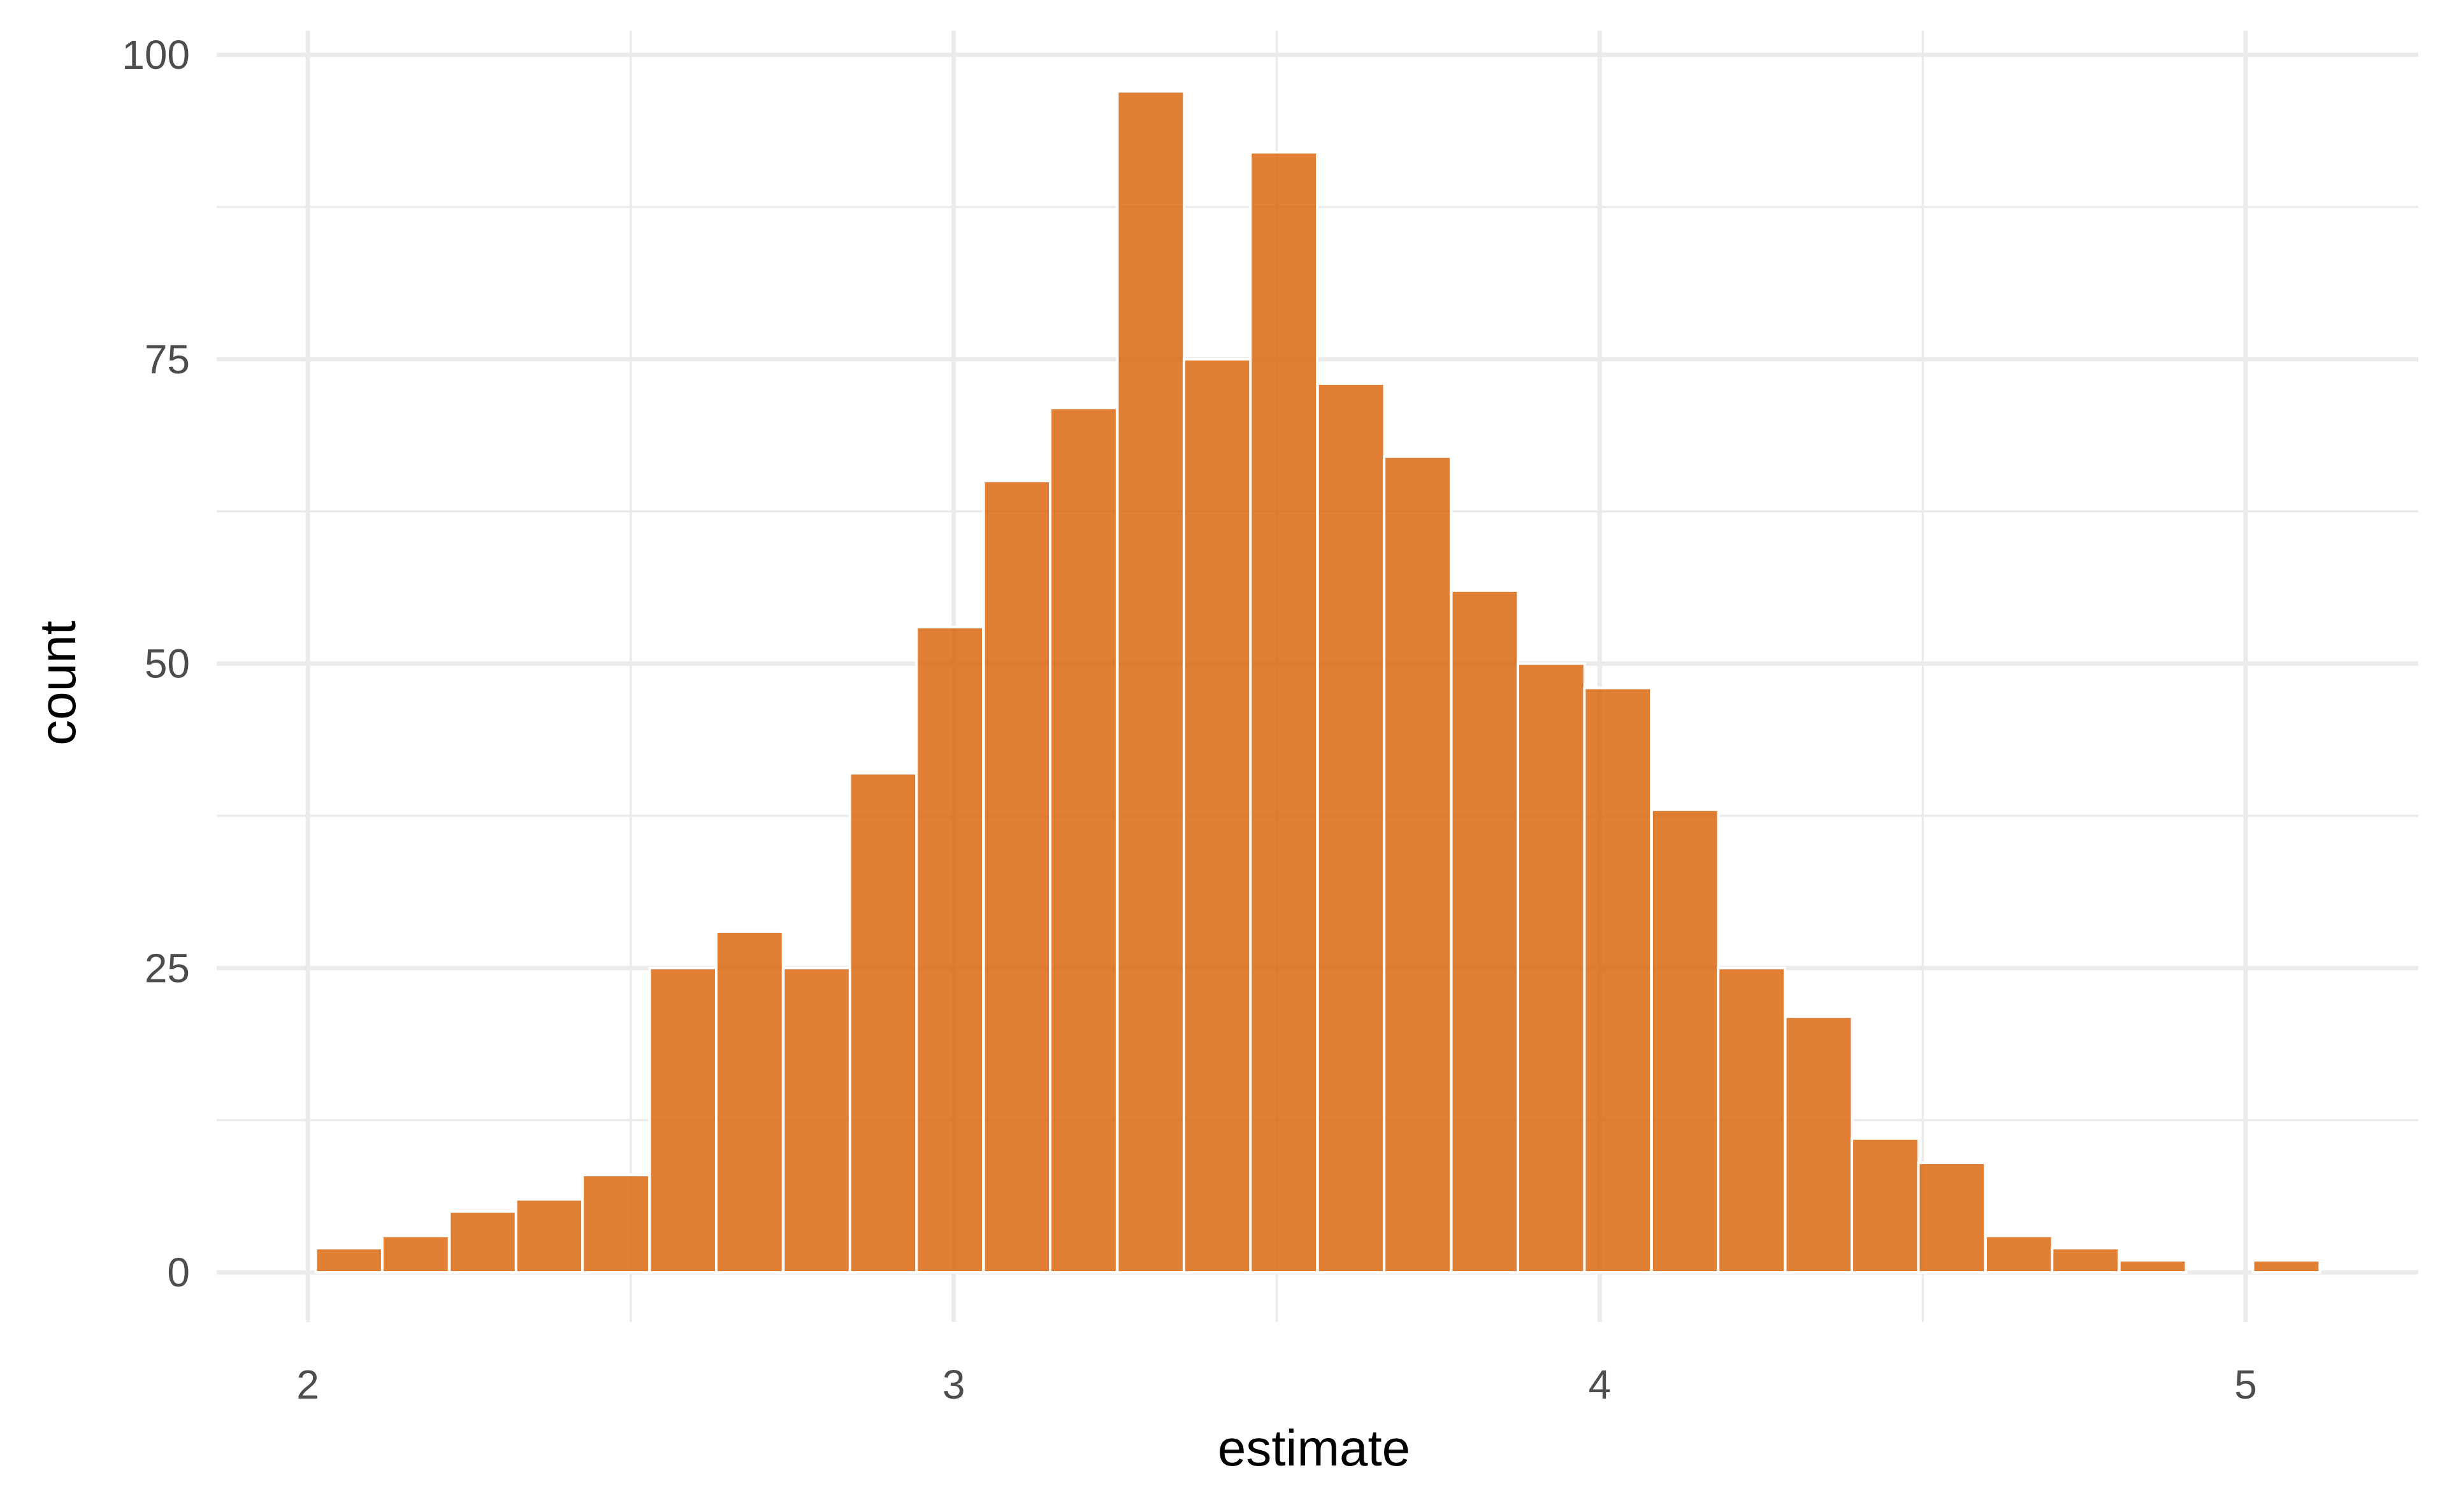 The width and height of the screenshot is (2447, 1512). What do you see at coordinates (1314, 1448) in the screenshot?
I see `x-axis-title: estimate` at bounding box center [1314, 1448].